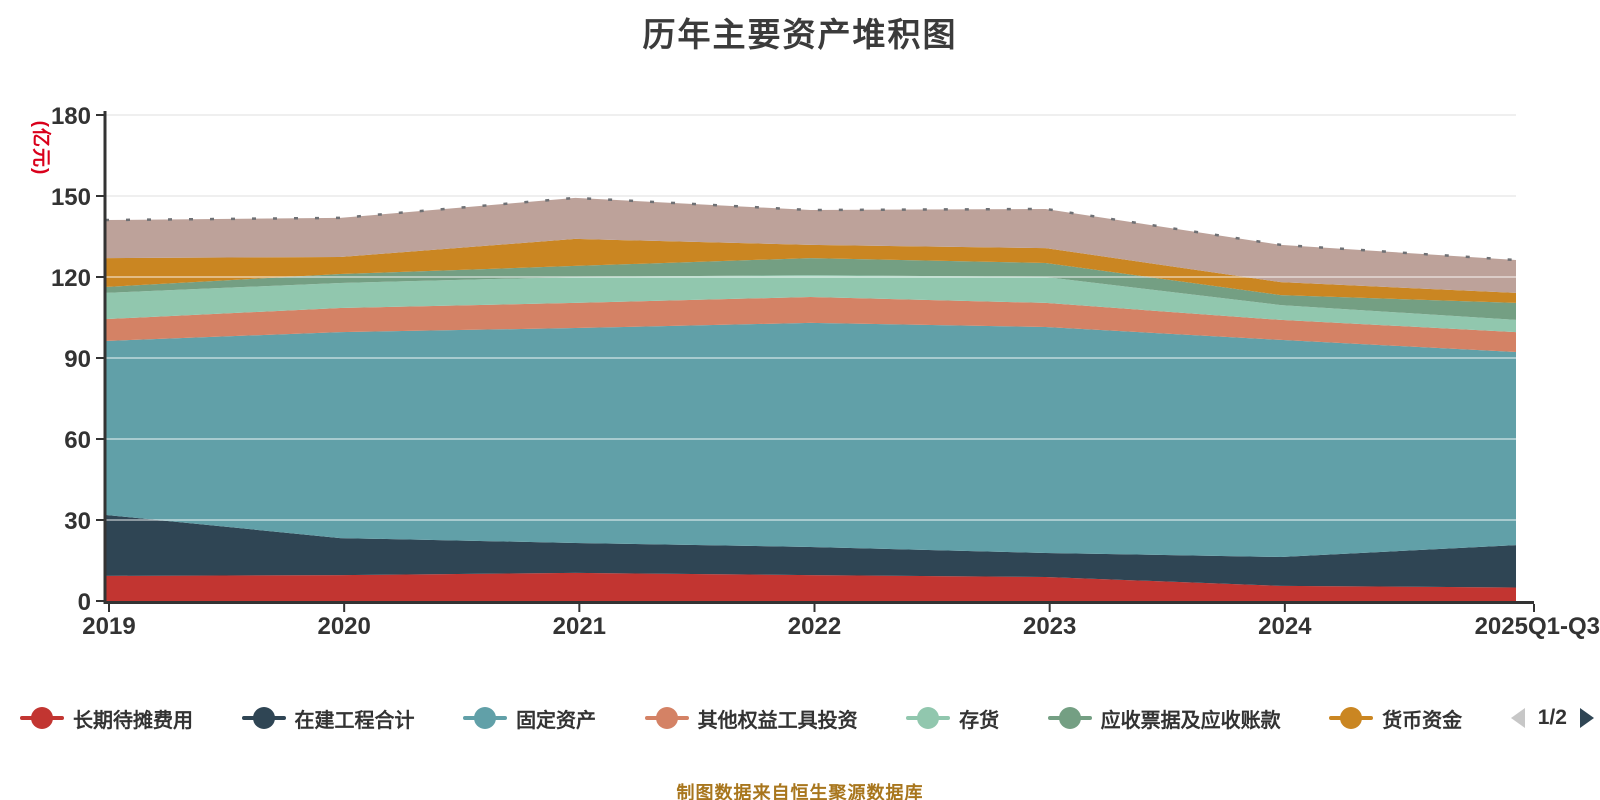  I want to click on y-axis-label: 150, so click(71, 197).